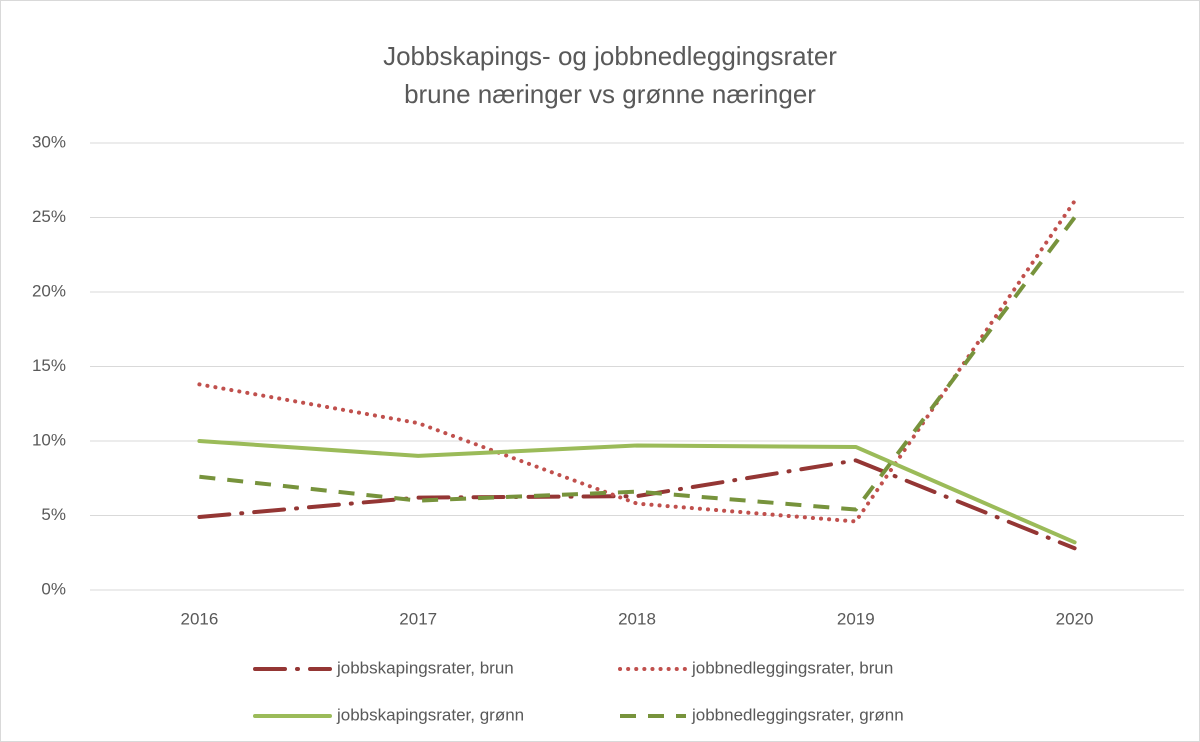 This screenshot has height=742, width=1200. Describe the element at coordinates (1075, 618) in the screenshot. I see `x-tick-label: 2020` at that location.